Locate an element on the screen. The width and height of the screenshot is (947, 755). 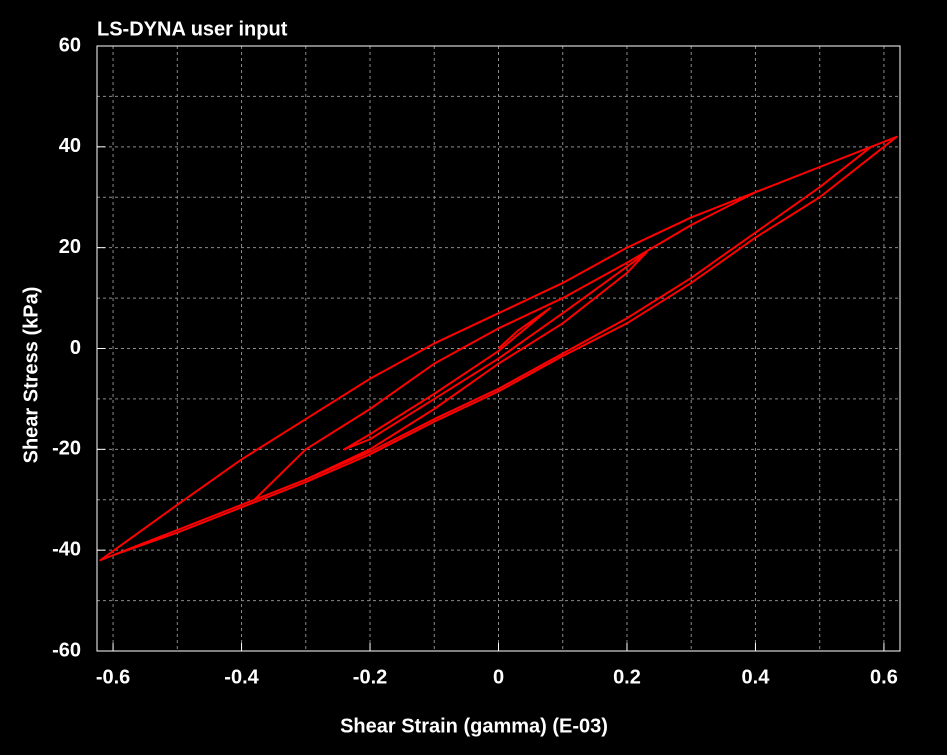
y-tick-label: 0 is located at coordinates (75, 348).